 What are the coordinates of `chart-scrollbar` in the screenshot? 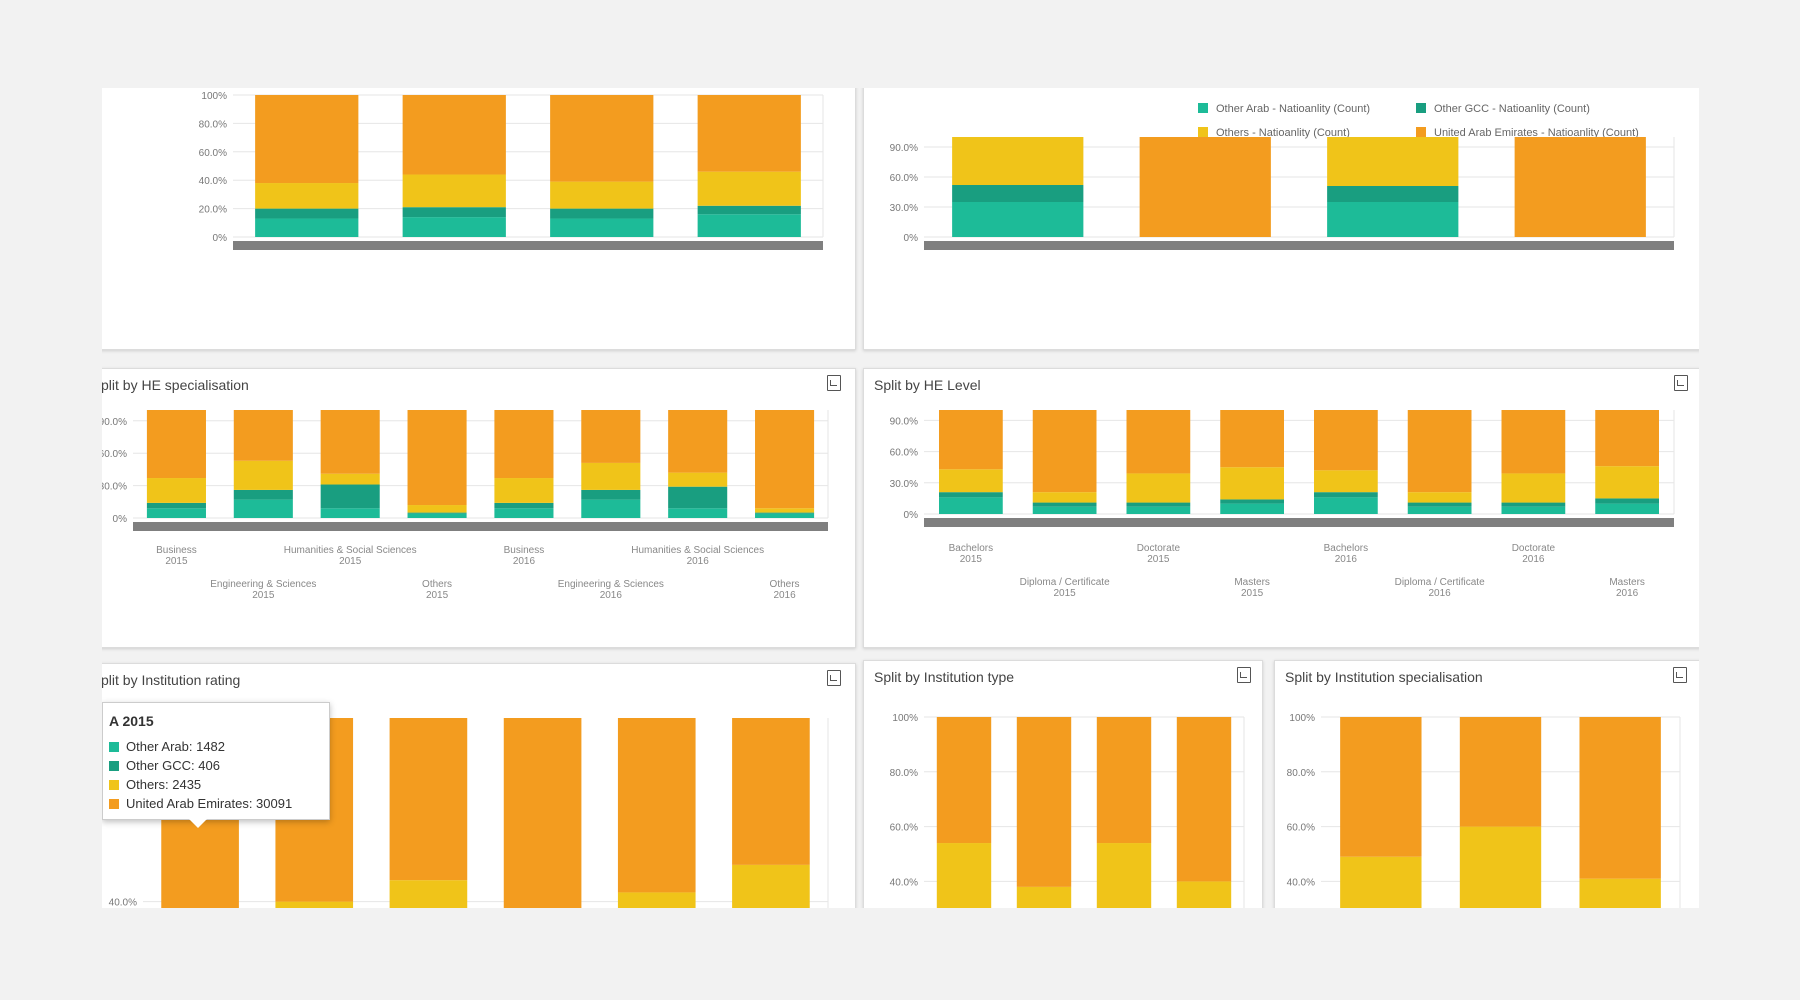 It's located at (1299, 245).